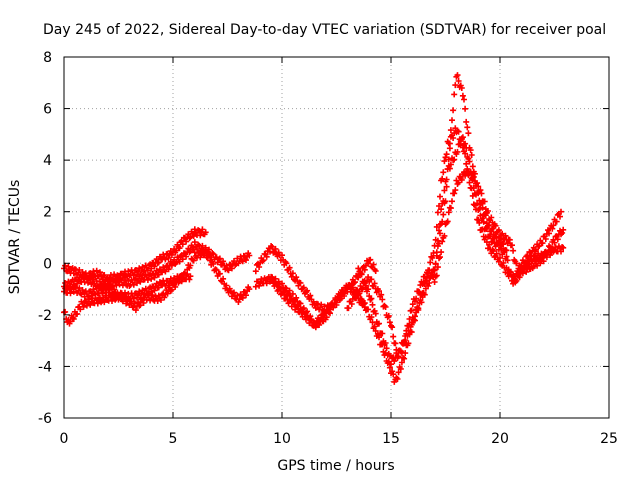 This screenshot has width=640, height=480. I want to click on y-tick-label: -2, so click(45, 316).